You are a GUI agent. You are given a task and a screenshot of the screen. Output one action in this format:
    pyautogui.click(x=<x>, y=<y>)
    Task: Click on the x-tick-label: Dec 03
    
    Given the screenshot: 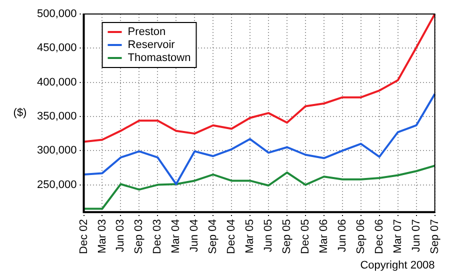 What is the action you would take?
    pyautogui.click(x=158, y=236)
    